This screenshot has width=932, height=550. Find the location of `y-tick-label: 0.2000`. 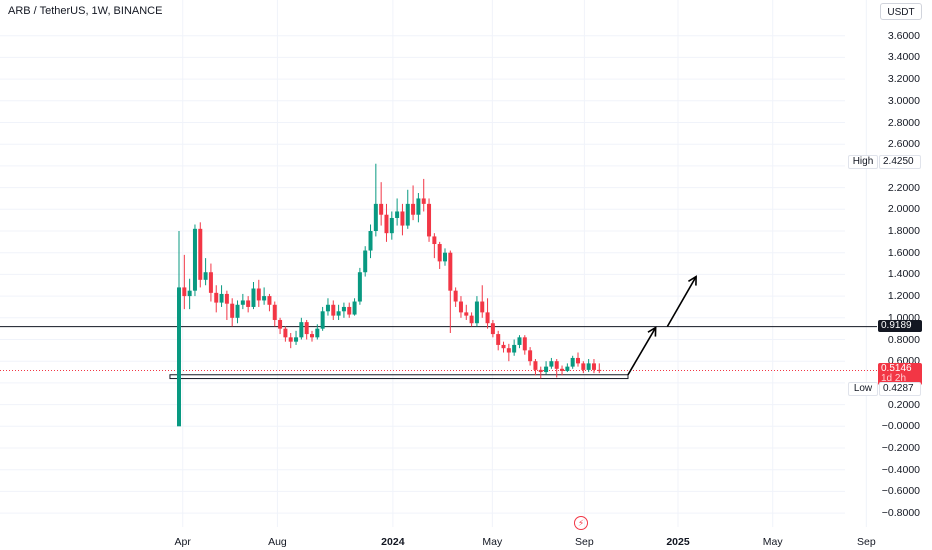

y-tick-label: 0.2000 is located at coordinates (903, 404).